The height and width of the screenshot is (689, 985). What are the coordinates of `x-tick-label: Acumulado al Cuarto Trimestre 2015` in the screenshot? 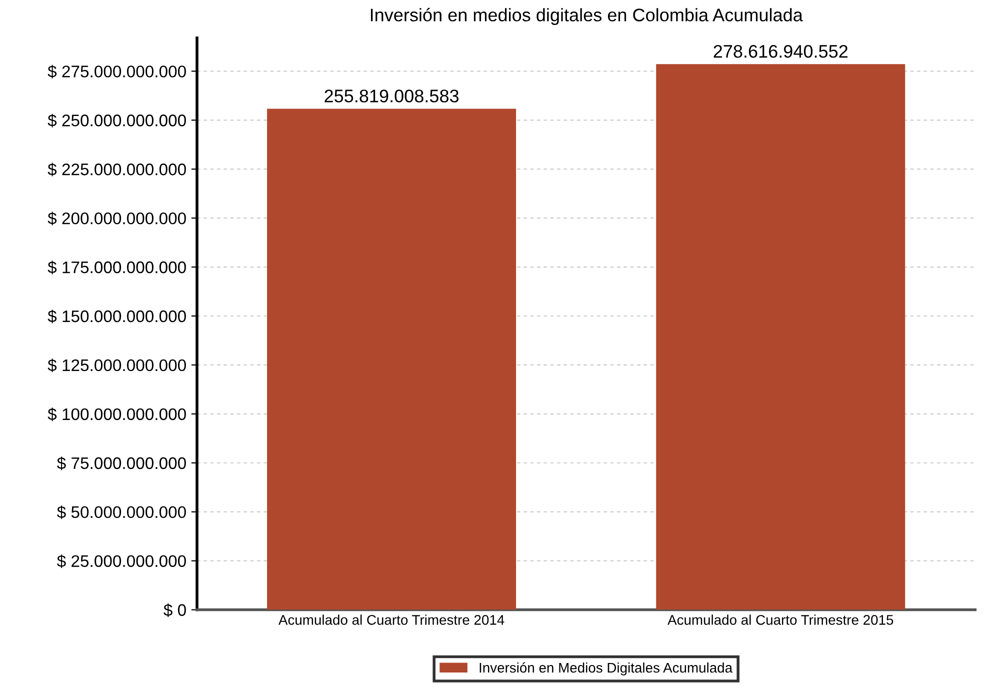 It's located at (781, 619).